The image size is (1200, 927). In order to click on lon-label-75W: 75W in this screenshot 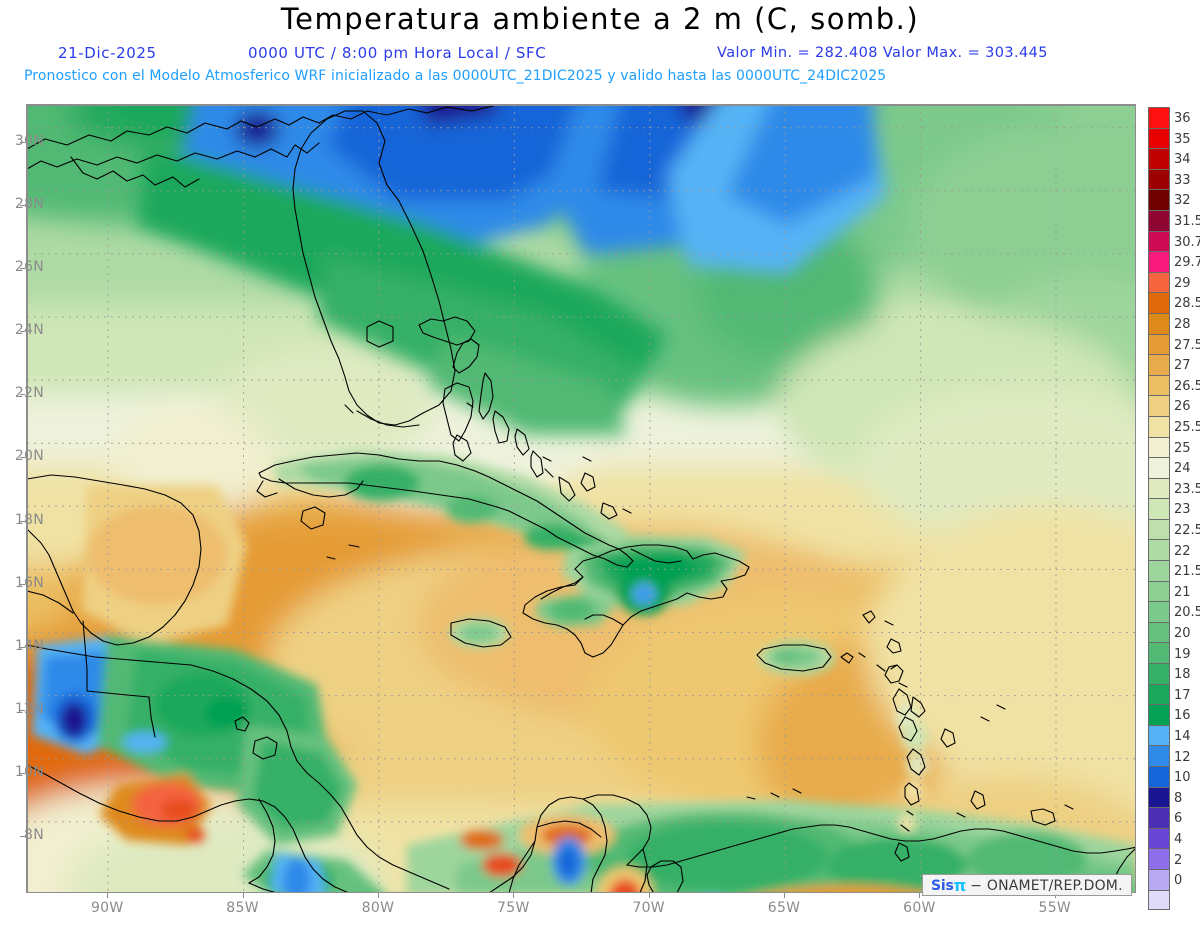, I will do `click(513, 908)`.